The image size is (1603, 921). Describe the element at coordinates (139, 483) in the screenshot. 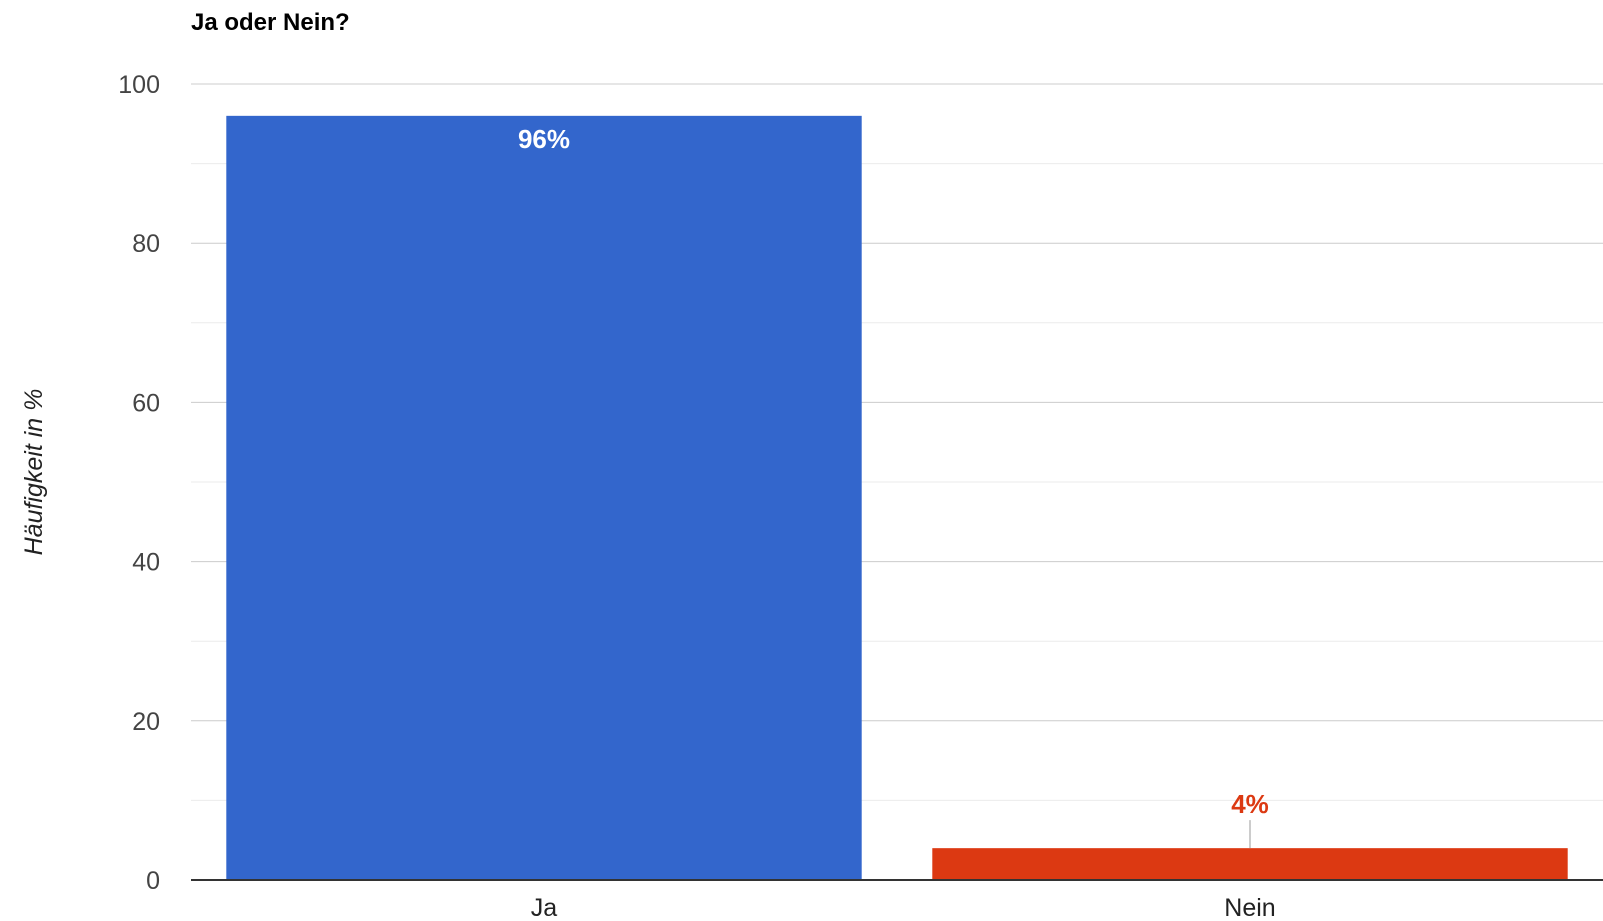

I see `y-axis-ticks: 0 20 40 60 80 100` at that location.